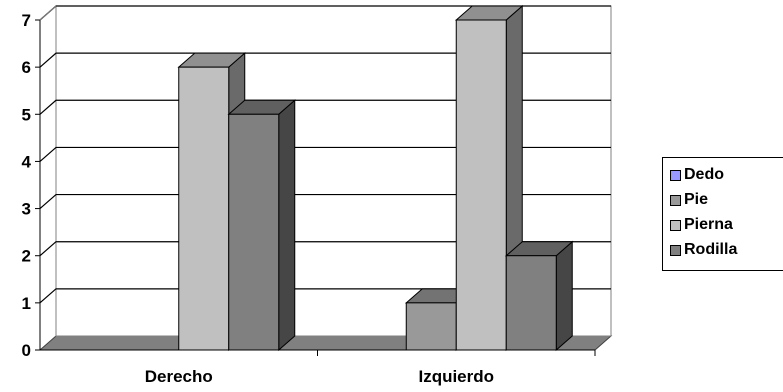 The width and height of the screenshot is (783, 392). I want to click on x-tick-label: Derecho, so click(179, 376).